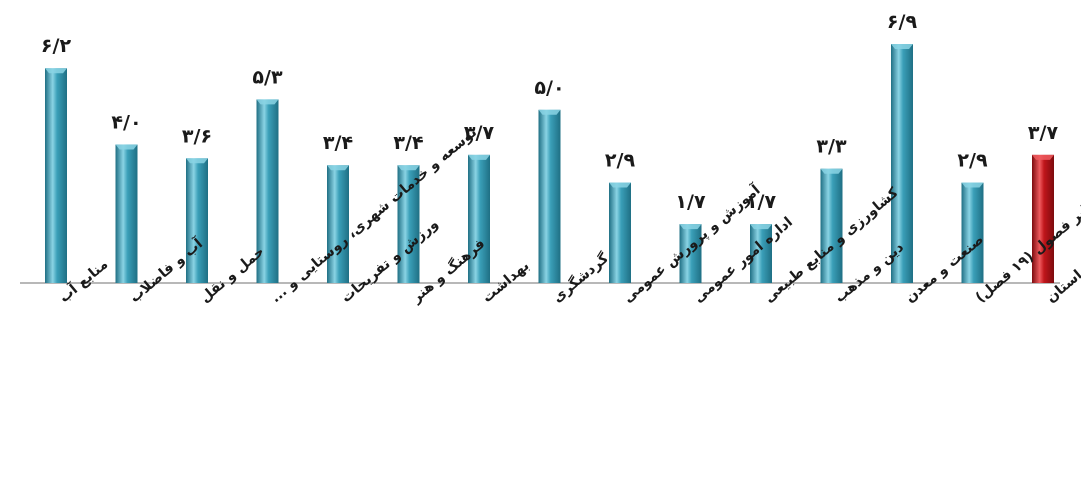 This screenshot has width=1081, height=494. What do you see at coordinates (267, 77) in the screenshot?
I see `value-label-3: ۵/۳` at bounding box center [267, 77].